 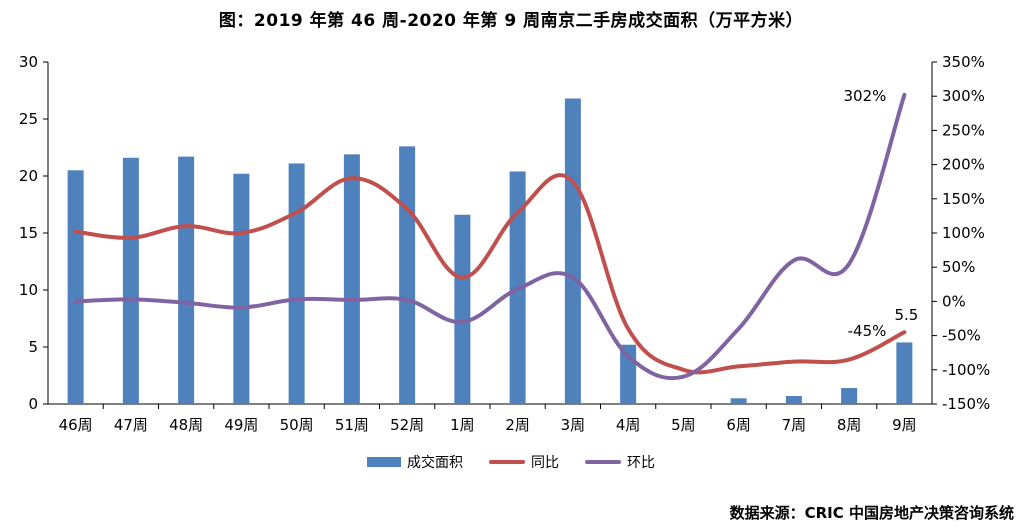 What do you see at coordinates (435, 463) in the screenshot?
I see `legend-label-area: 成交面积` at bounding box center [435, 463].